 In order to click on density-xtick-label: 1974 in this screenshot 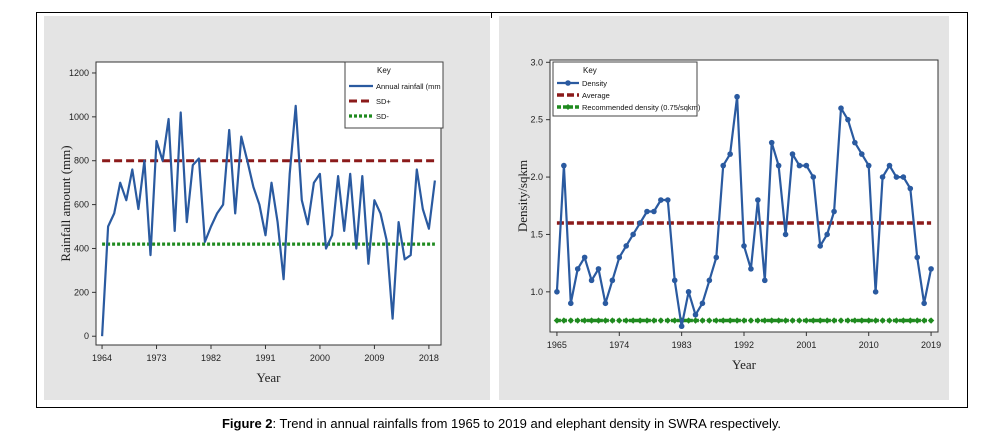, I will do `click(619, 345)`.